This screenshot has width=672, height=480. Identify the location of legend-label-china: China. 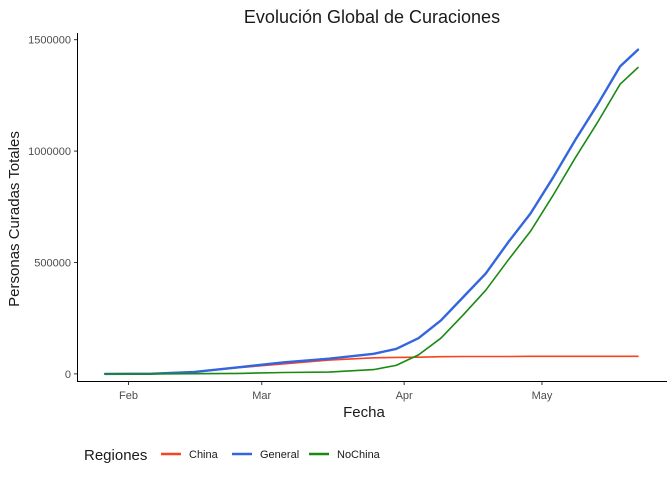
(204, 455).